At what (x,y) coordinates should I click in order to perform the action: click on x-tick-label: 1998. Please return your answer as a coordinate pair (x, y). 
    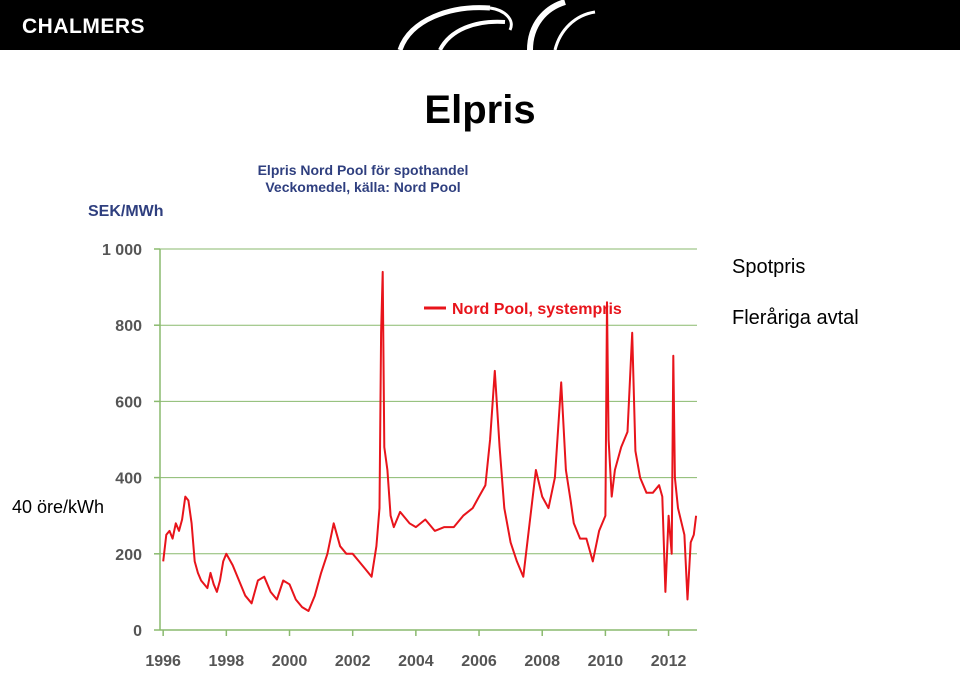
    Looking at the image, I should click on (227, 661).